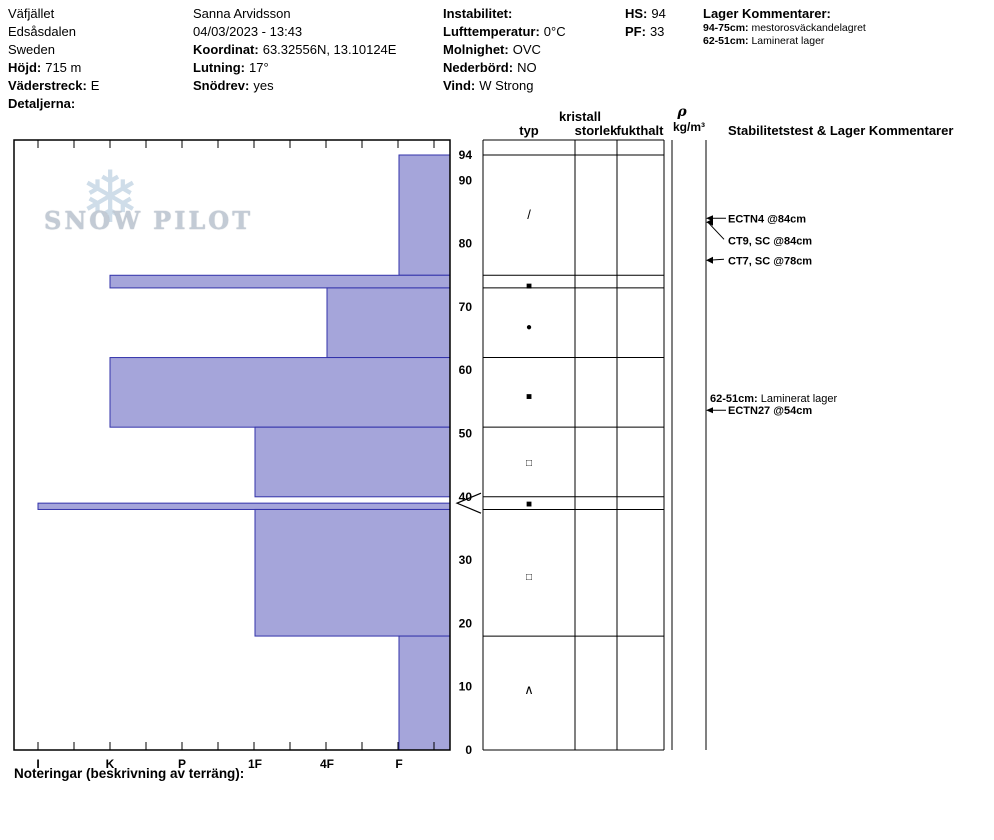 The height and width of the screenshot is (840, 994). What do you see at coordinates (466, 623) in the screenshot?
I see `depth-tick-label: 20` at bounding box center [466, 623].